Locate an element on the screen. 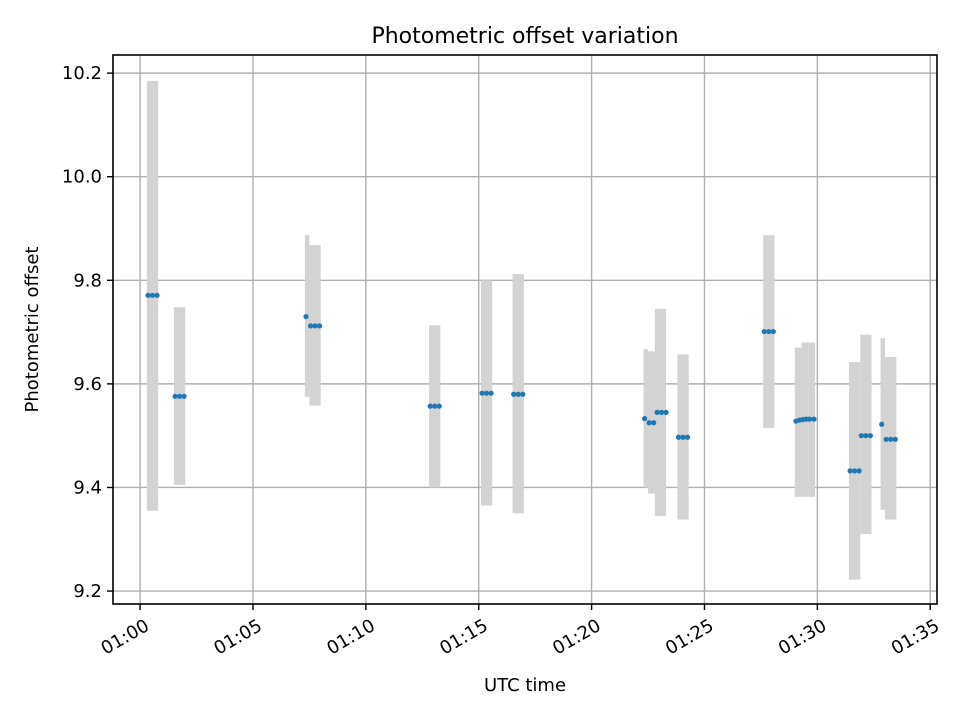 The image size is (960, 720). chart-title: Photometric offset variation is located at coordinates (524, 36).